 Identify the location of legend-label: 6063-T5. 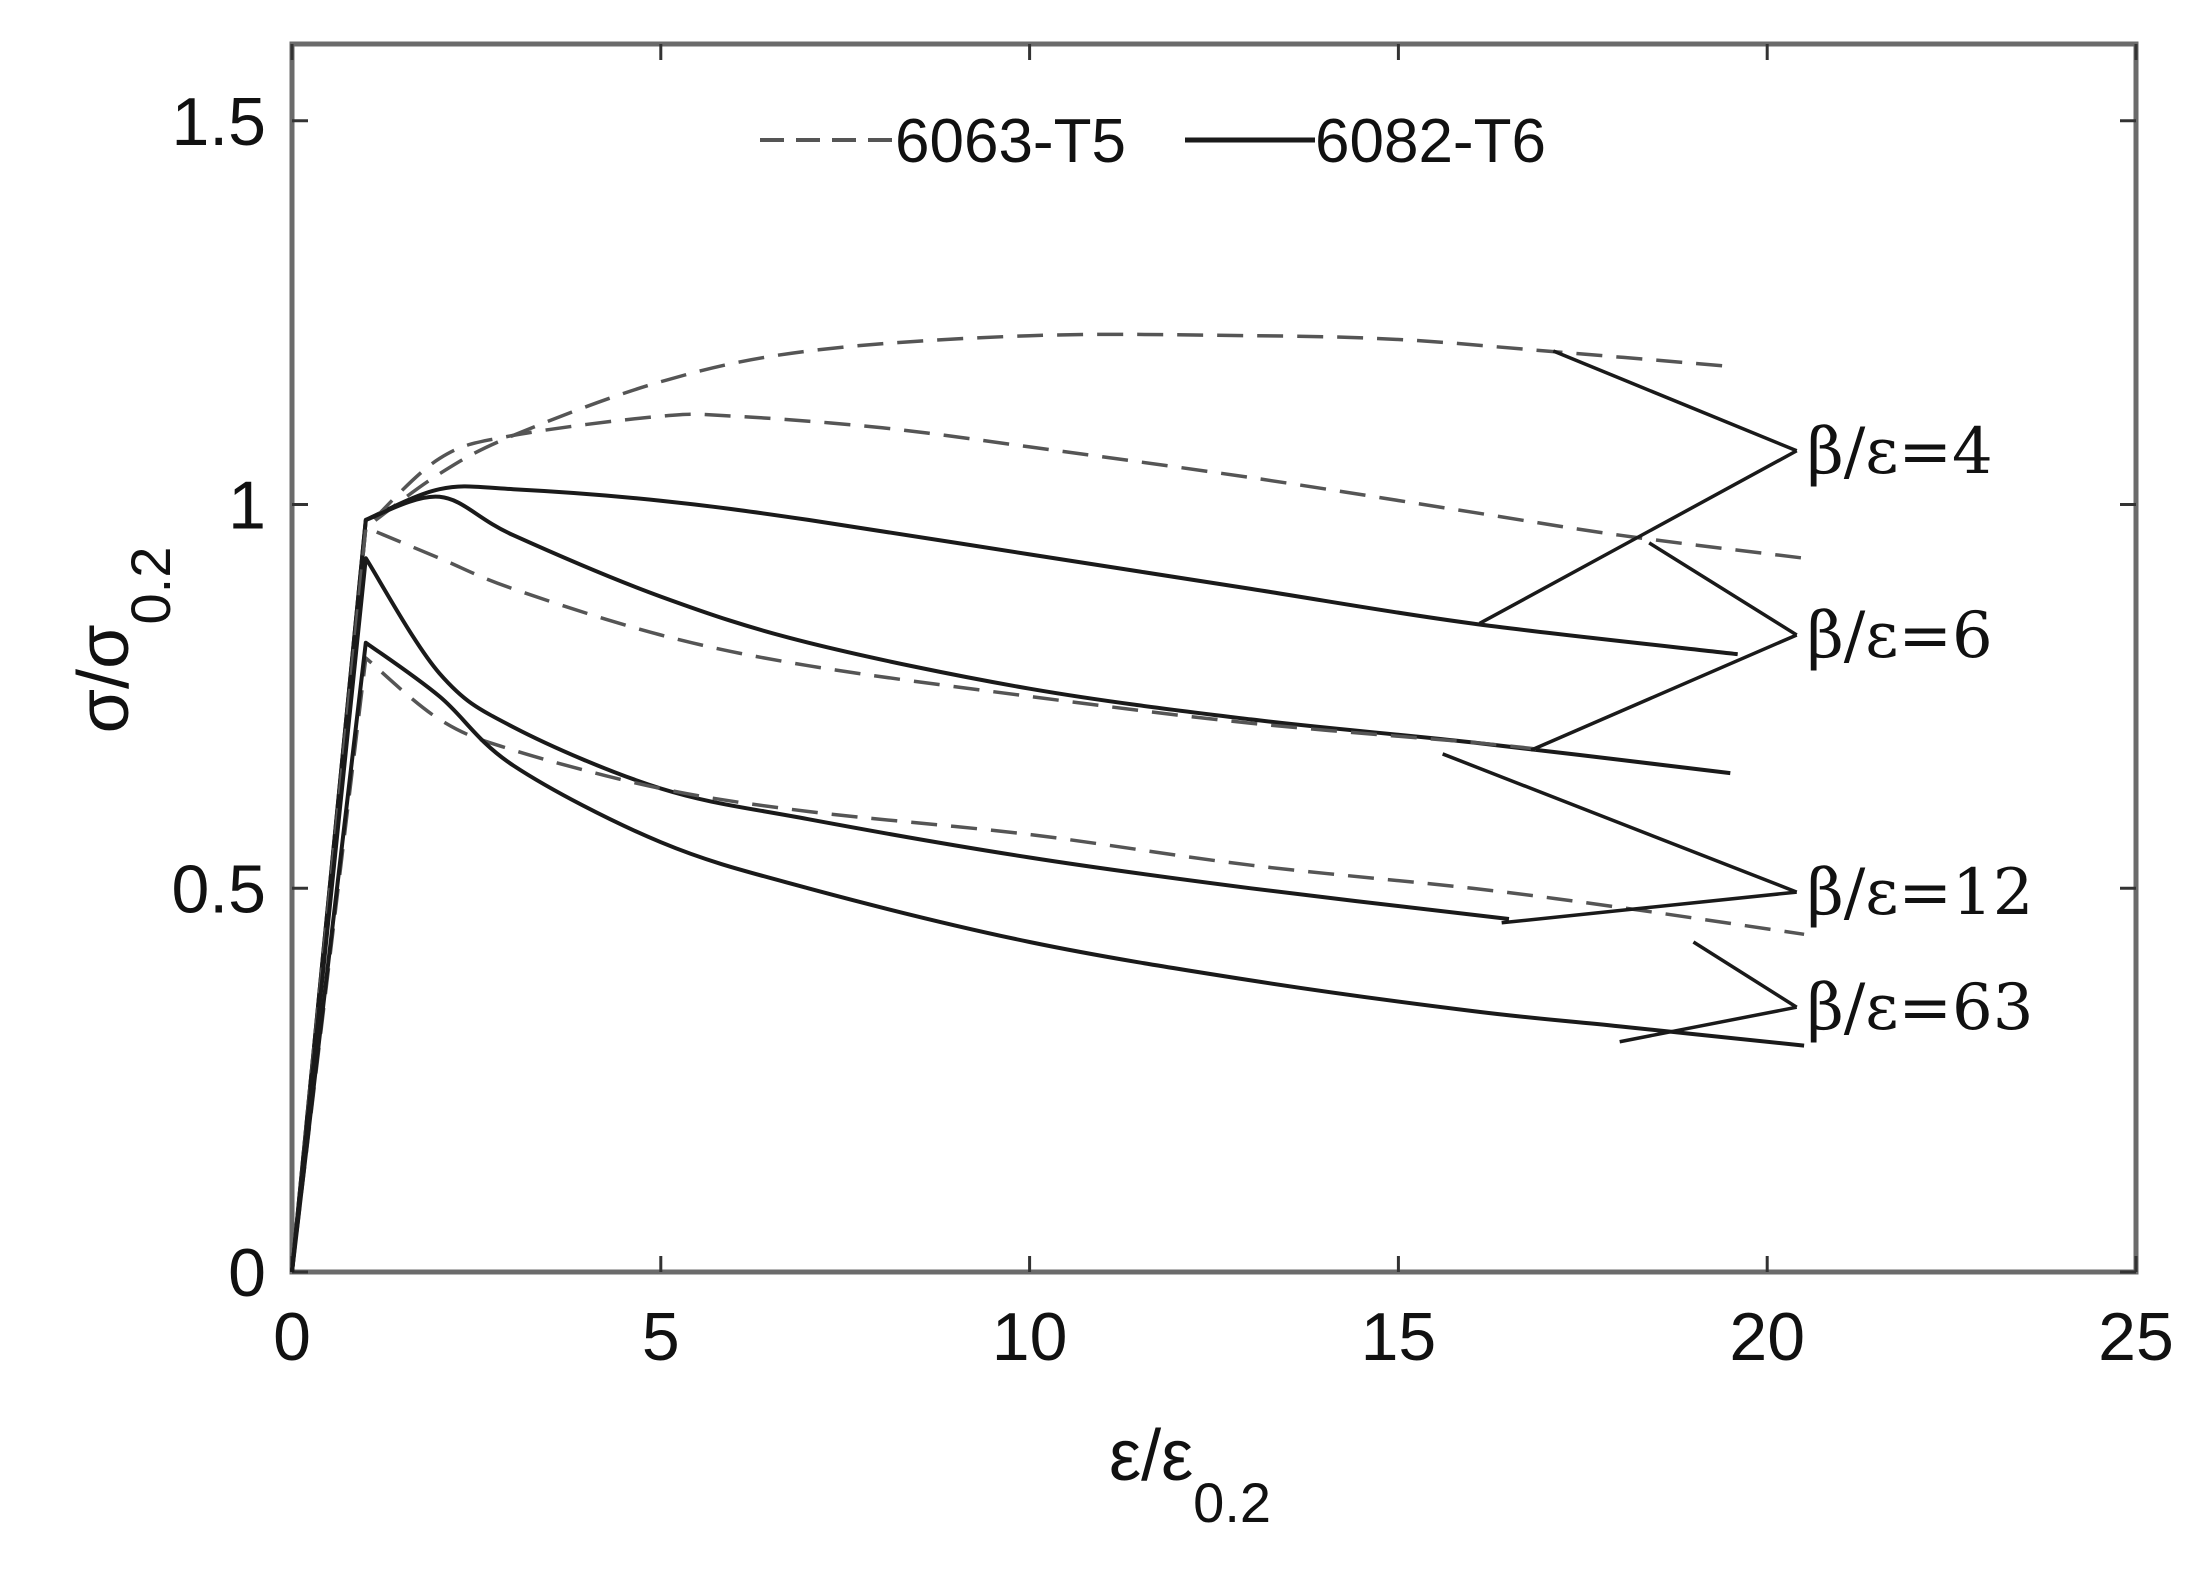
(1010, 141).